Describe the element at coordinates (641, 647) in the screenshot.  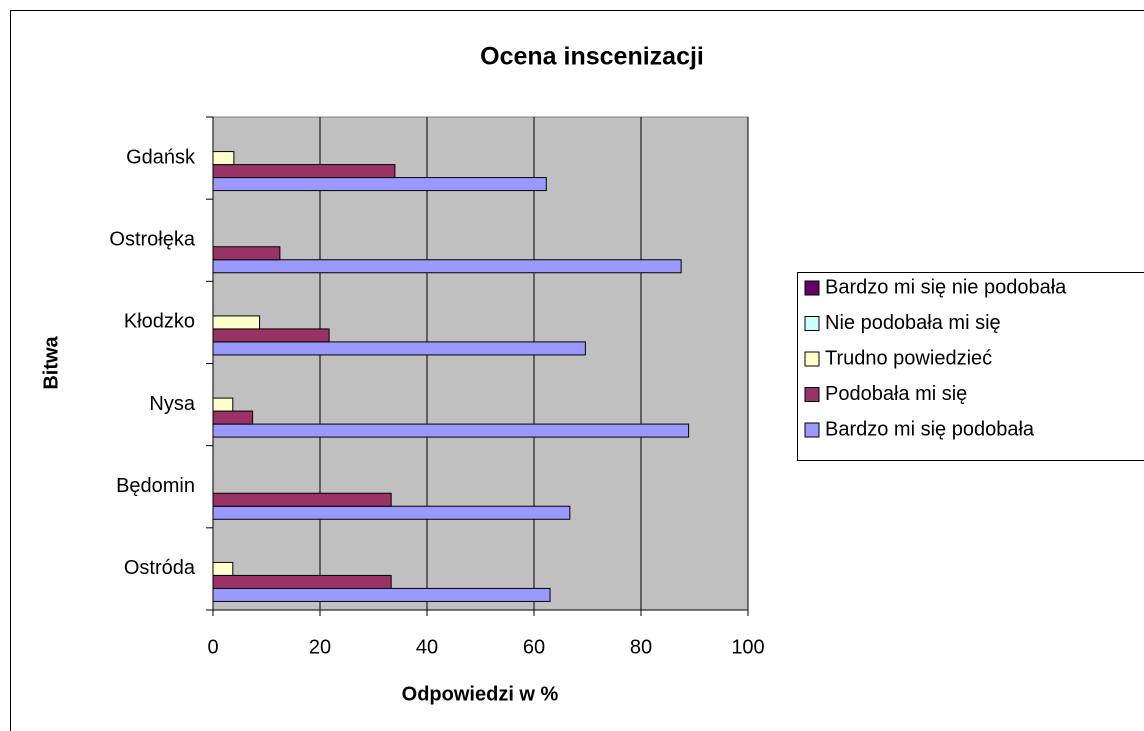
I see `x-tick-label: 80` at that location.